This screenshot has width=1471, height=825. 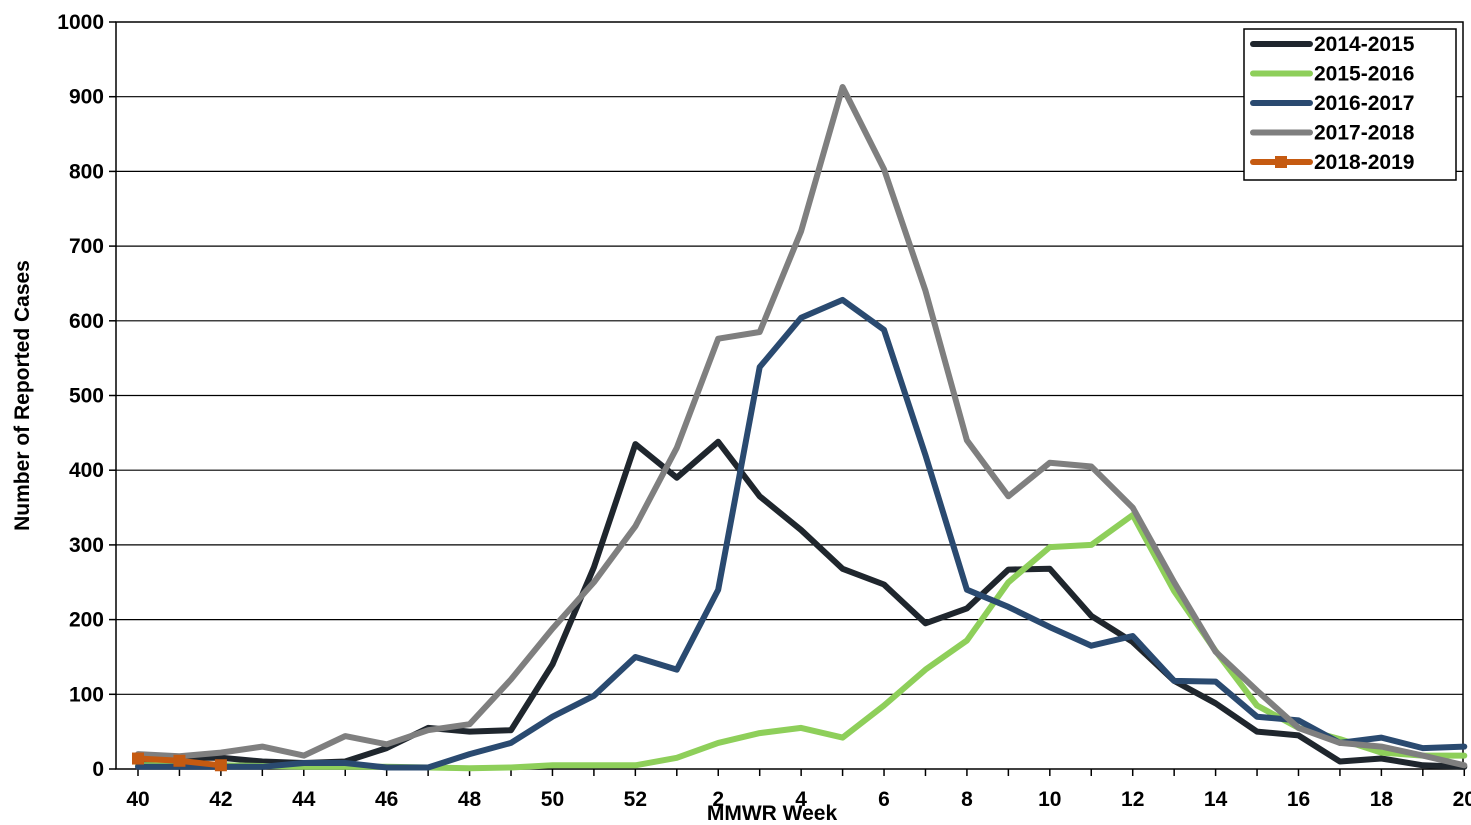 What do you see at coordinates (772, 813) in the screenshot?
I see `x-axis-title: MMWR Week` at bounding box center [772, 813].